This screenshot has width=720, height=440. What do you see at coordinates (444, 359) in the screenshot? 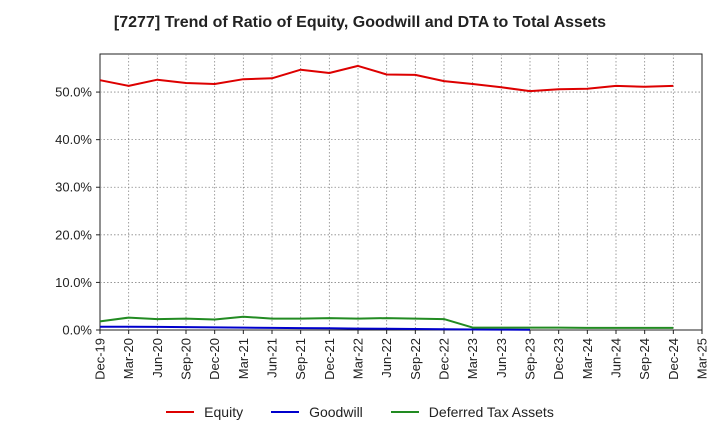
I see `x-tick-label: Dec-22` at bounding box center [444, 359].